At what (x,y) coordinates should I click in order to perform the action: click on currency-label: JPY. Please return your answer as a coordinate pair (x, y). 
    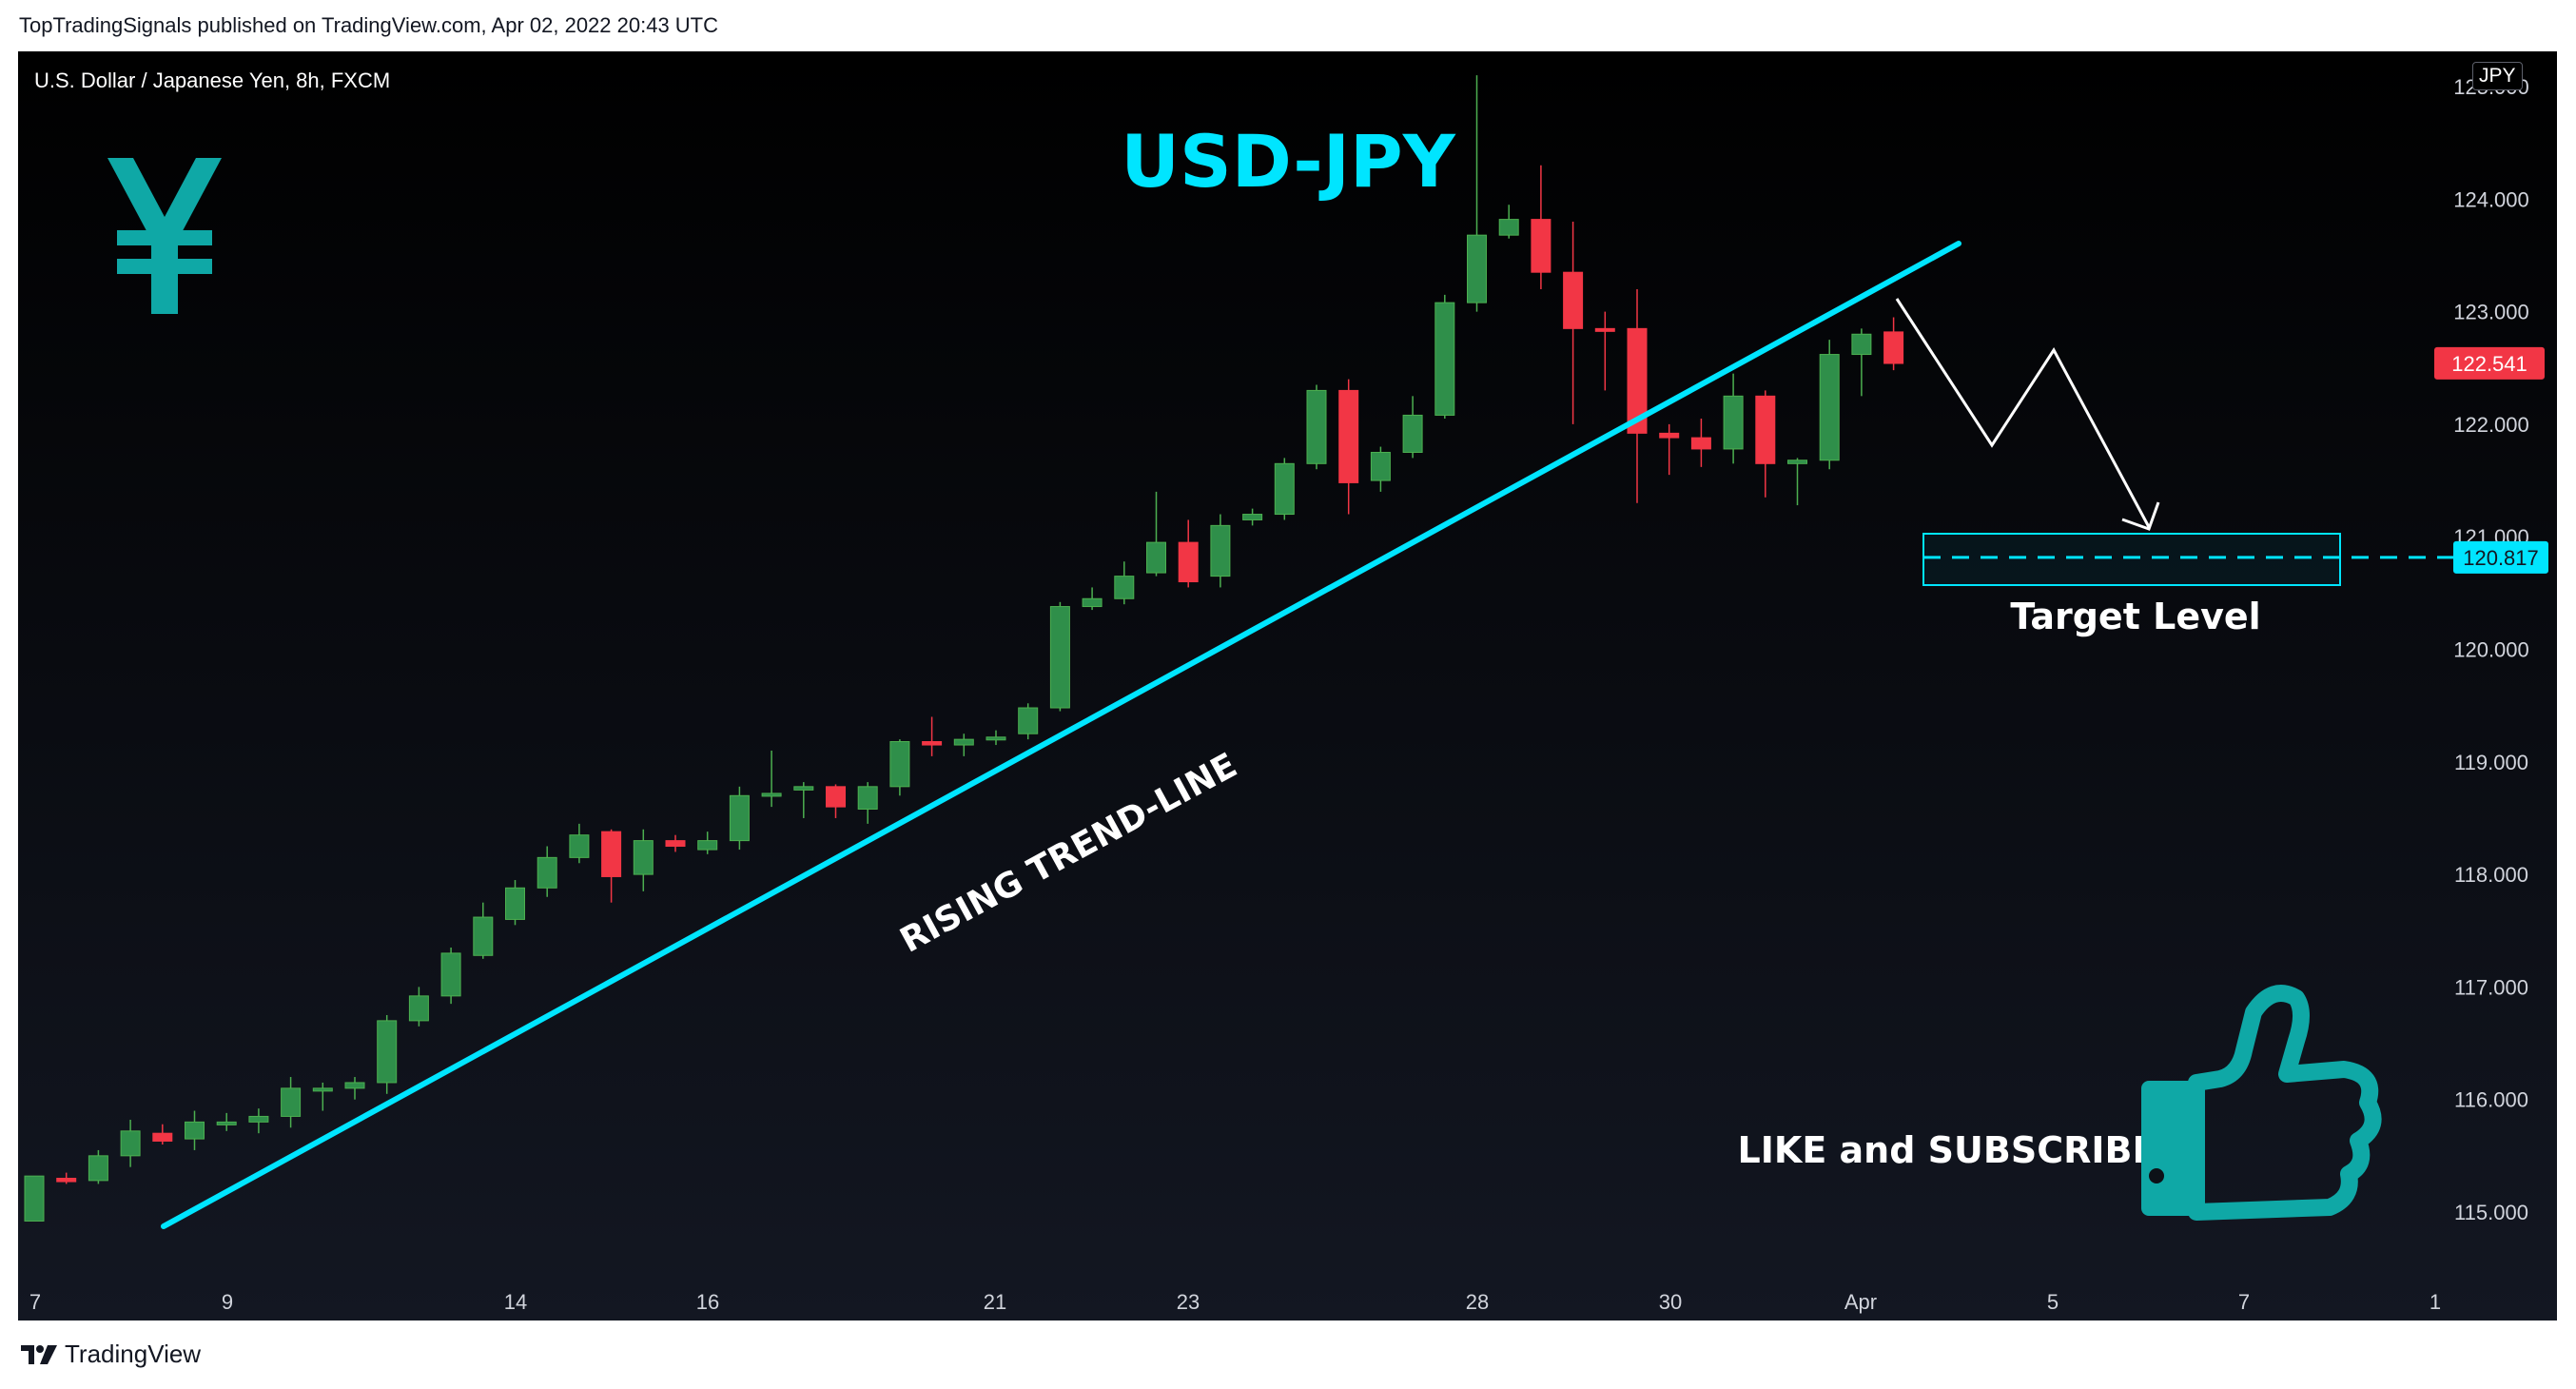
    Looking at the image, I should click on (2498, 76).